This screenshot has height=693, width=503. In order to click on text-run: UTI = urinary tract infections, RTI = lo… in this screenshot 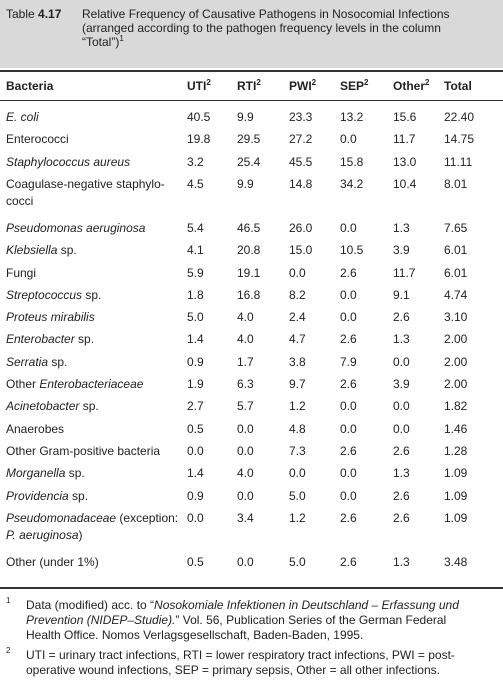, I will do `click(240, 655)`.